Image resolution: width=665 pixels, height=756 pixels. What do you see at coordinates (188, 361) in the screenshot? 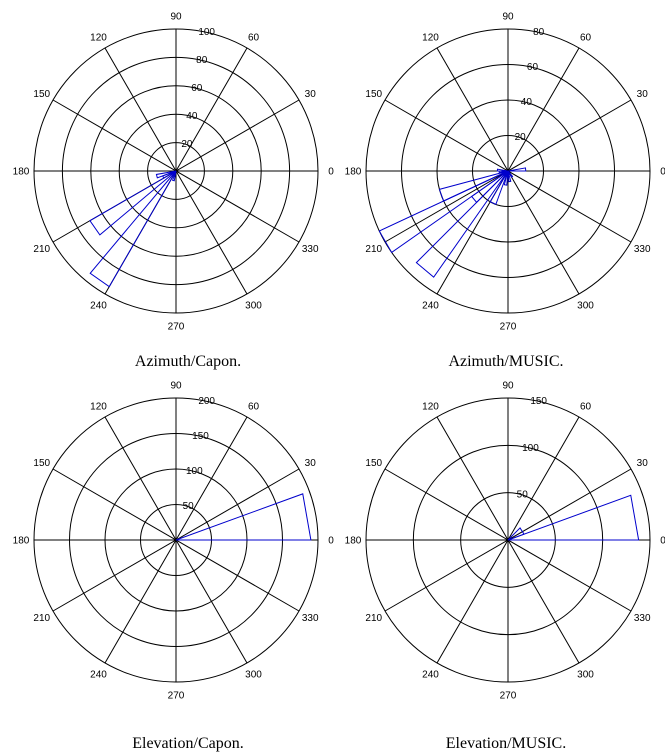
I see `chart-caption: Azimuth/Capon.` at bounding box center [188, 361].